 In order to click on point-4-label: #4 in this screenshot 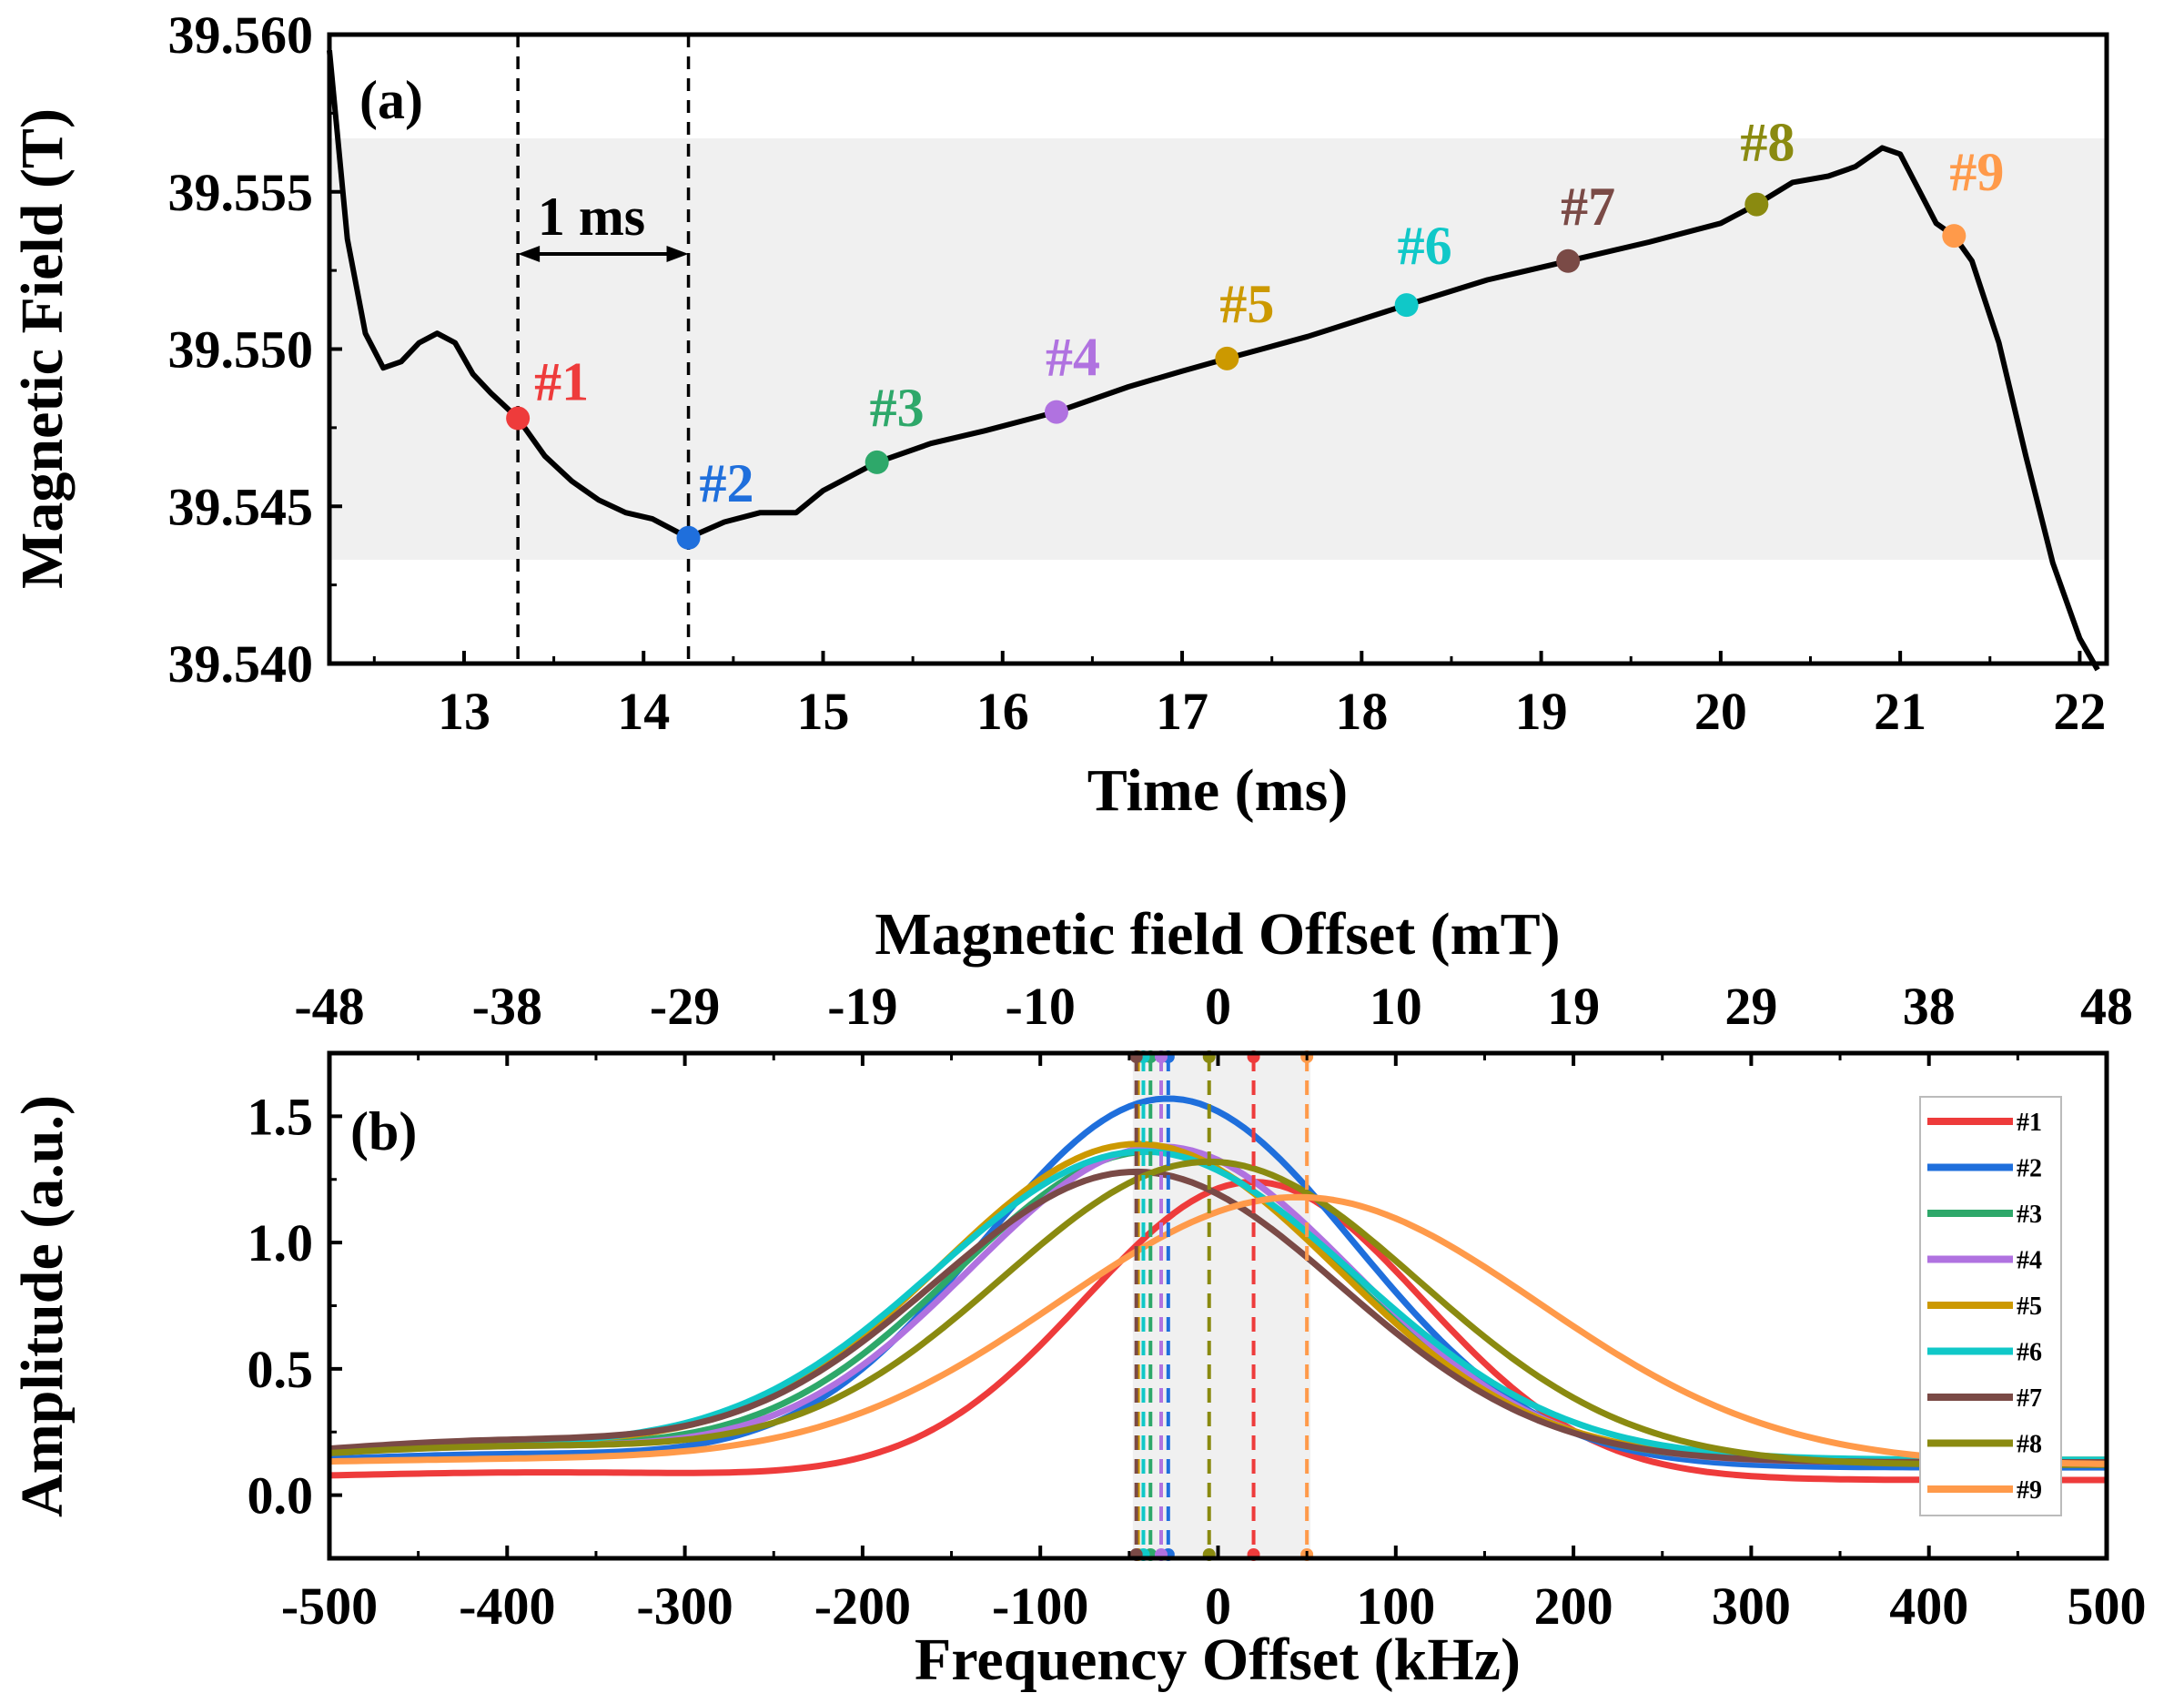, I will do `click(1073, 358)`.